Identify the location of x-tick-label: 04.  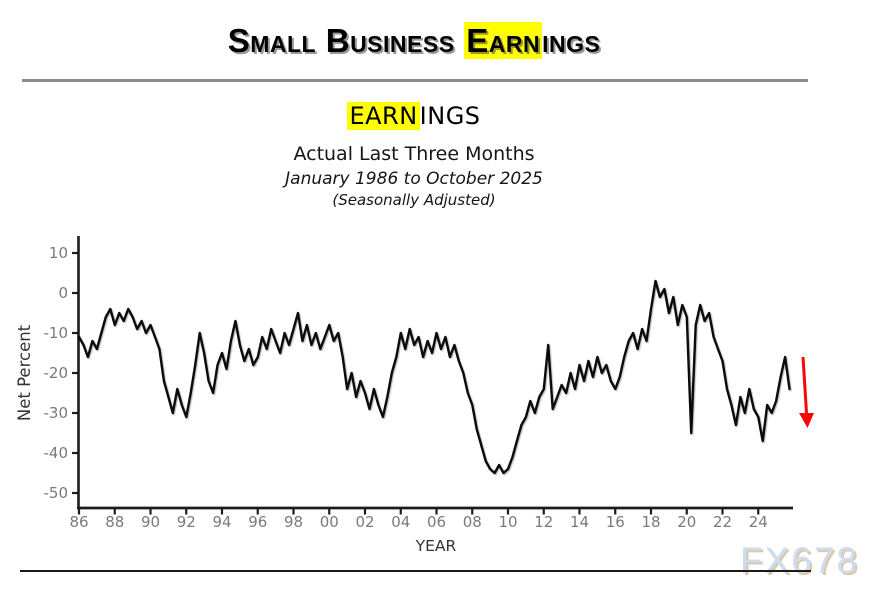
(400, 522).